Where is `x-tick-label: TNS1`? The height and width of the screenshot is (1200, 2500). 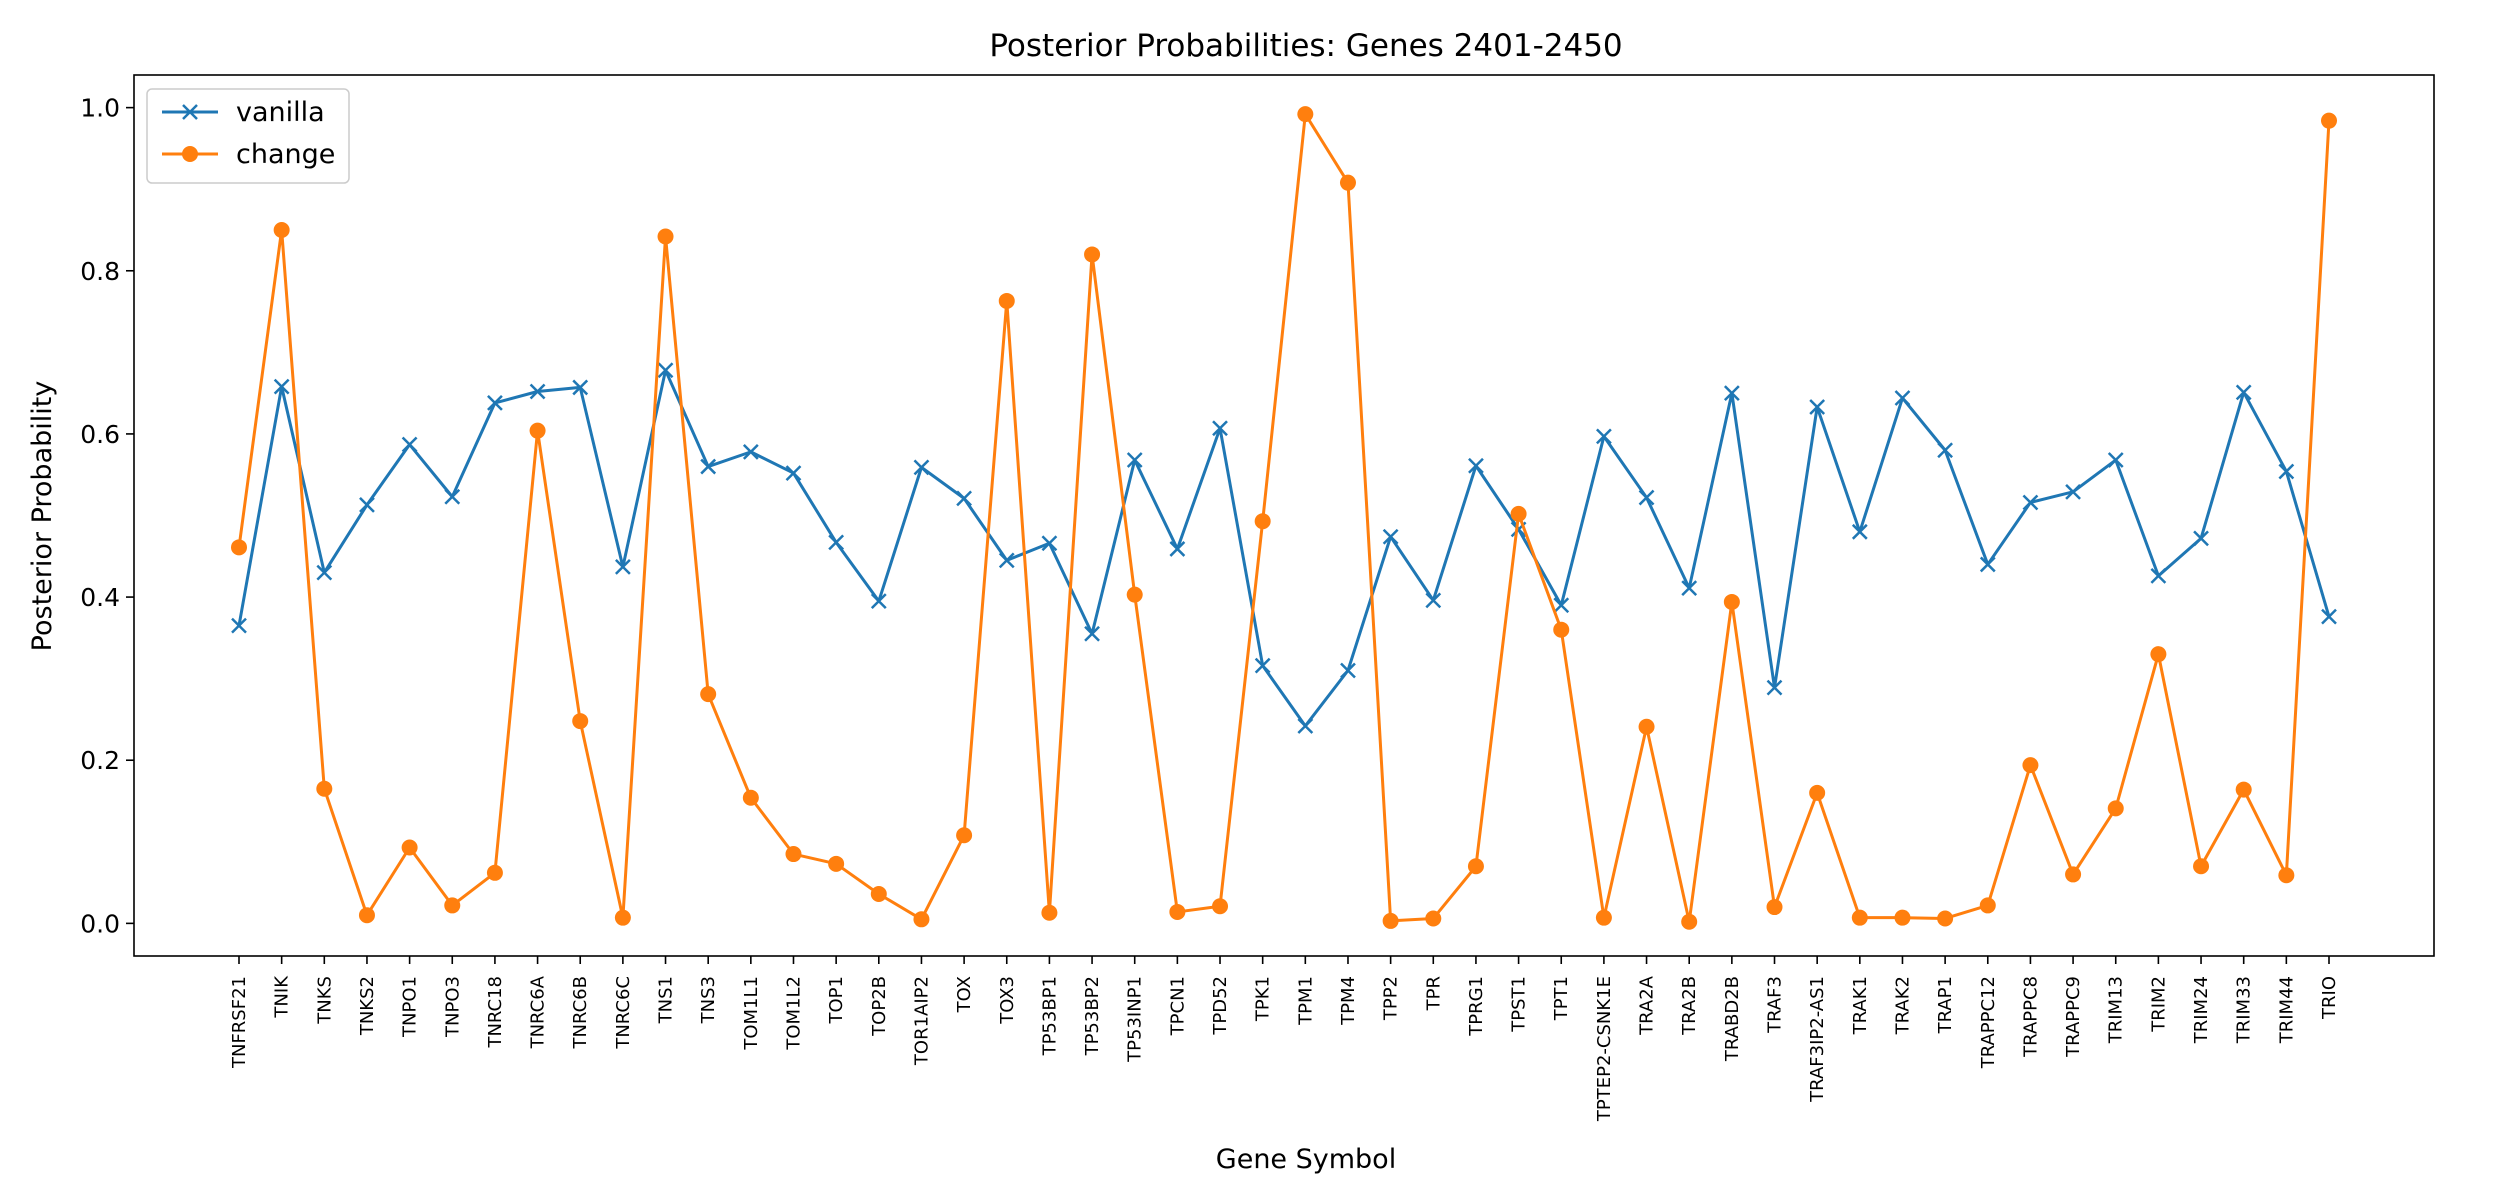 x-tick-label: TNS1 is located at coordinates (666, 1000).